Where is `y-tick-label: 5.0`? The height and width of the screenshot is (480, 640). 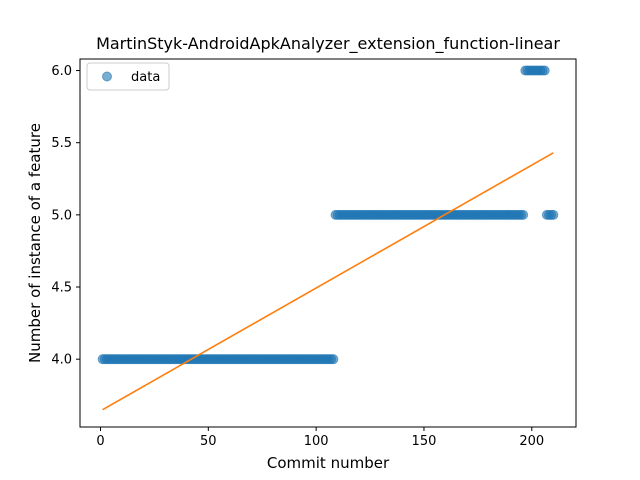 y-tick-label: 5.0 is located at coordinates (61, 215).